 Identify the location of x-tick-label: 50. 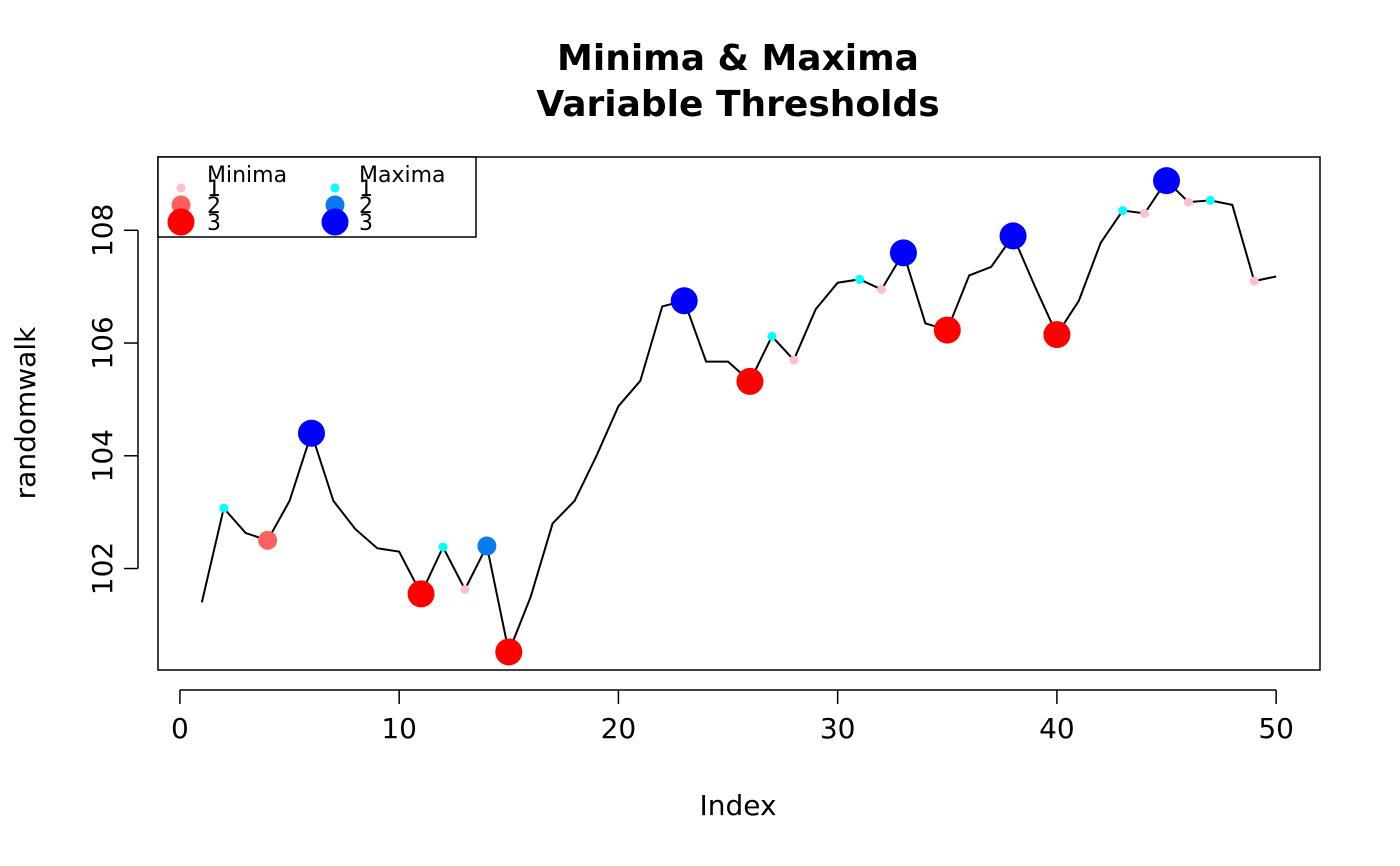
(1276, 728).